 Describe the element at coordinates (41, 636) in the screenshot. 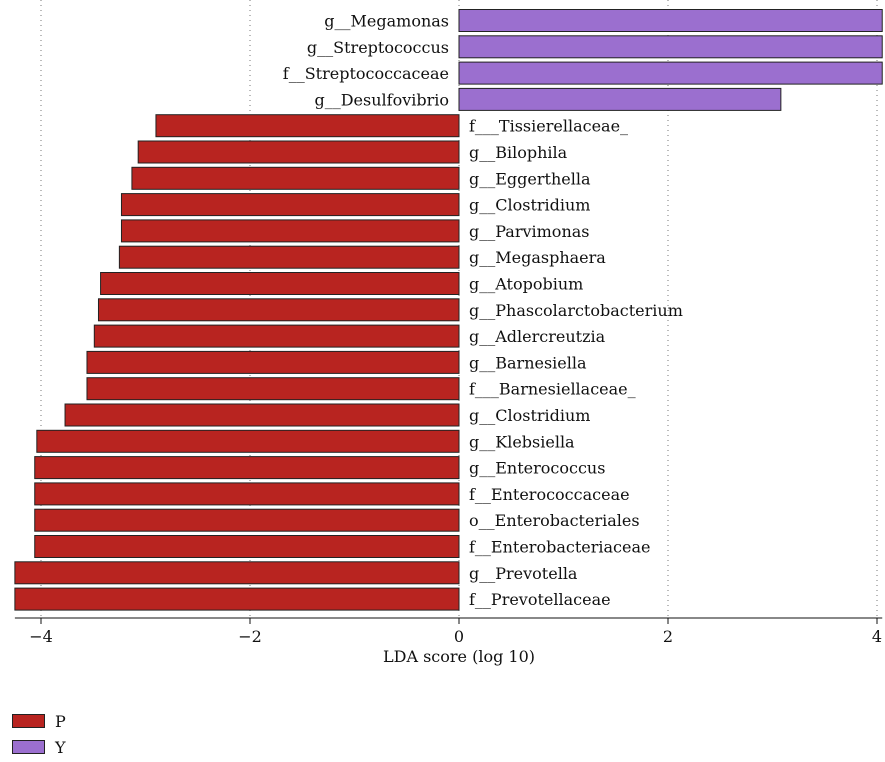

I see `x-tick-label-0: −4` at that location.